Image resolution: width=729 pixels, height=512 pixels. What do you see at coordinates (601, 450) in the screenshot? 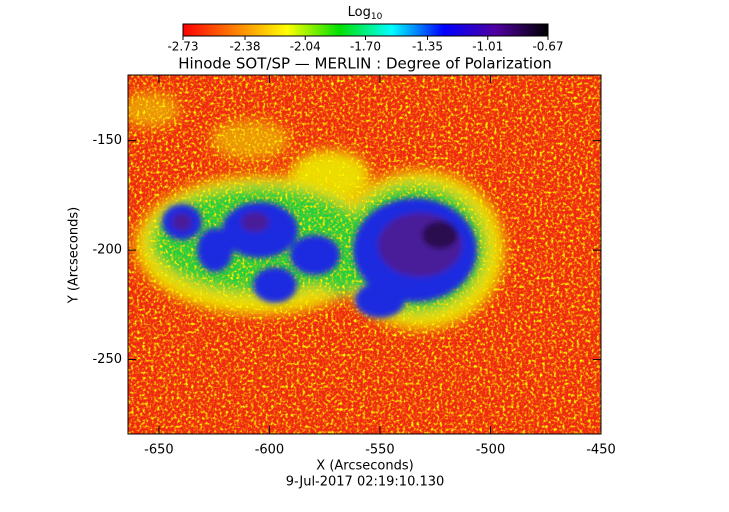
I see `x-tick-label: -450` at bounding box center [601, 450].